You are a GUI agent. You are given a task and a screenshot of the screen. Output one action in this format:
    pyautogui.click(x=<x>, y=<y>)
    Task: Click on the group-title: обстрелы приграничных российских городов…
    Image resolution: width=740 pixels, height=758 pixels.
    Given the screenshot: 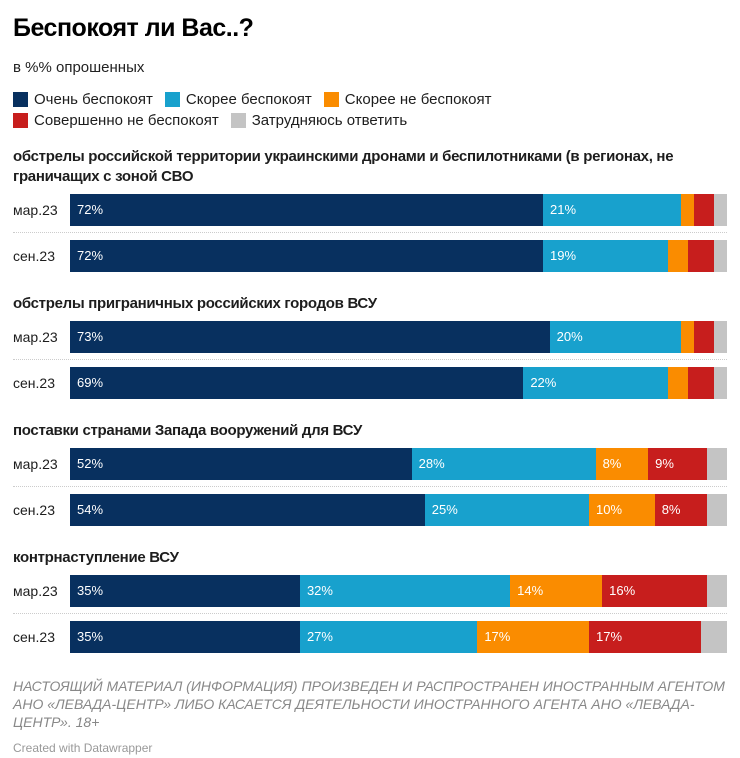 What is the action you would take?
    pyautogui.click(x=195, y=303)
    